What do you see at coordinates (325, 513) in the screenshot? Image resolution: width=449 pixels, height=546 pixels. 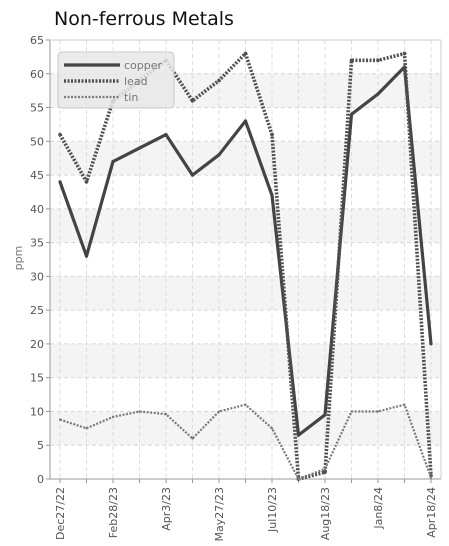 I see `x-tick-label: Aug18/23` at bounding box center [325, 513].